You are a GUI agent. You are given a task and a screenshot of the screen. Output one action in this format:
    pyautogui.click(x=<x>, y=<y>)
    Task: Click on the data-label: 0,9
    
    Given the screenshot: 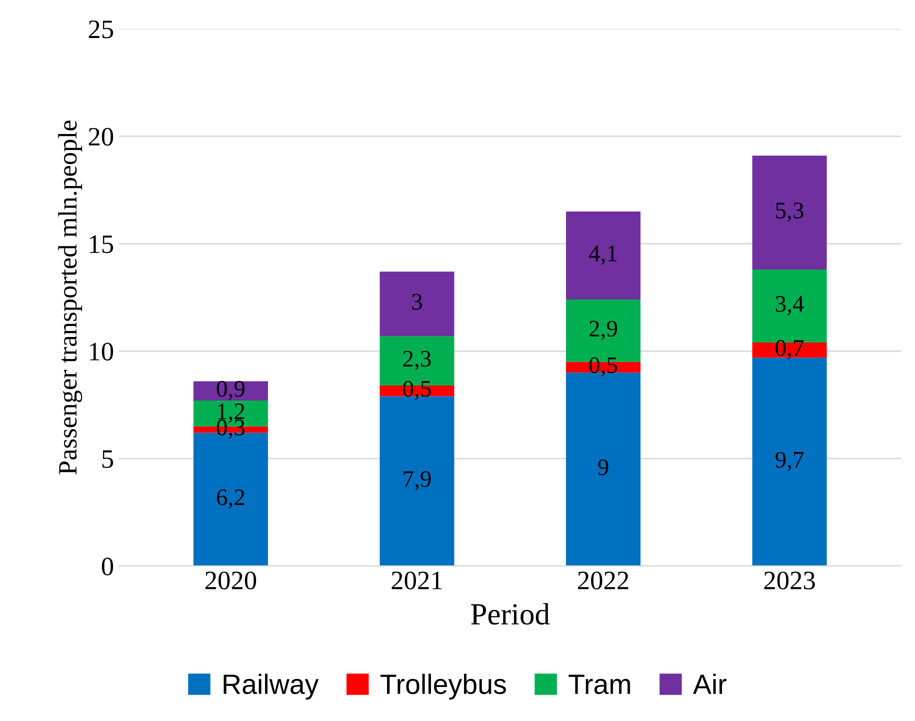 What is the action you would take?
    pyautogui.click(x=230, y=390)
    